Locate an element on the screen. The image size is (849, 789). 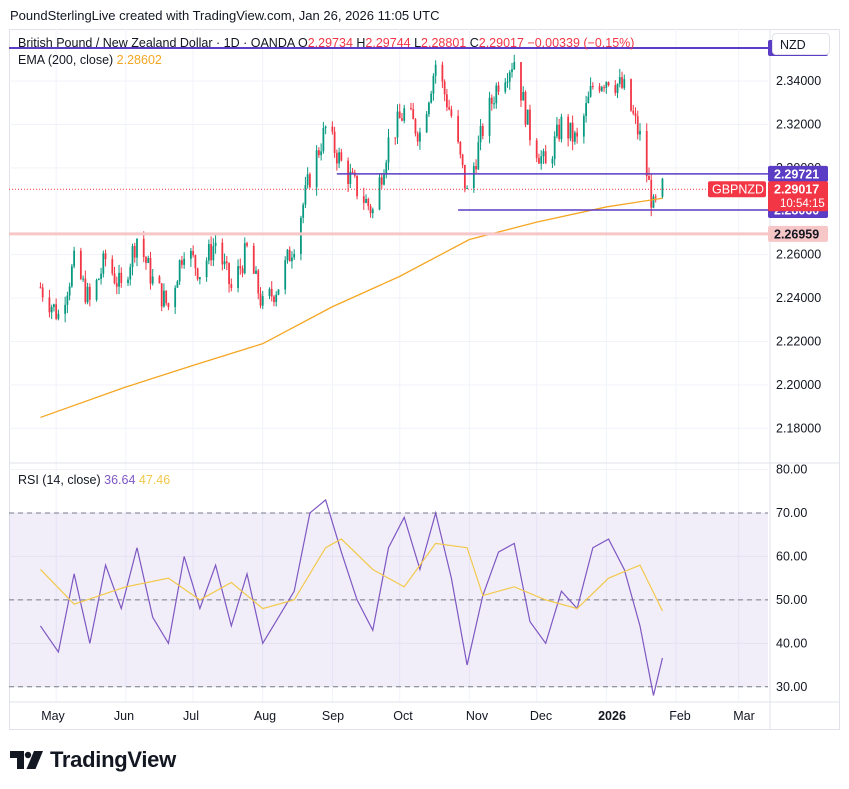
time-axis-tick: Feb is located at coordinates (680, 716).